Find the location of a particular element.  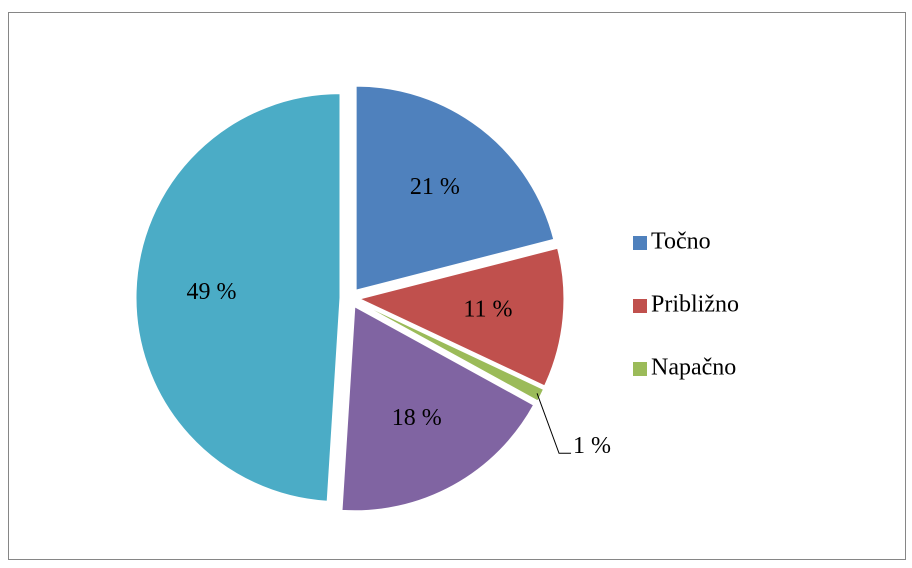

data-label: 1 % is located at coordinates (592, 446).